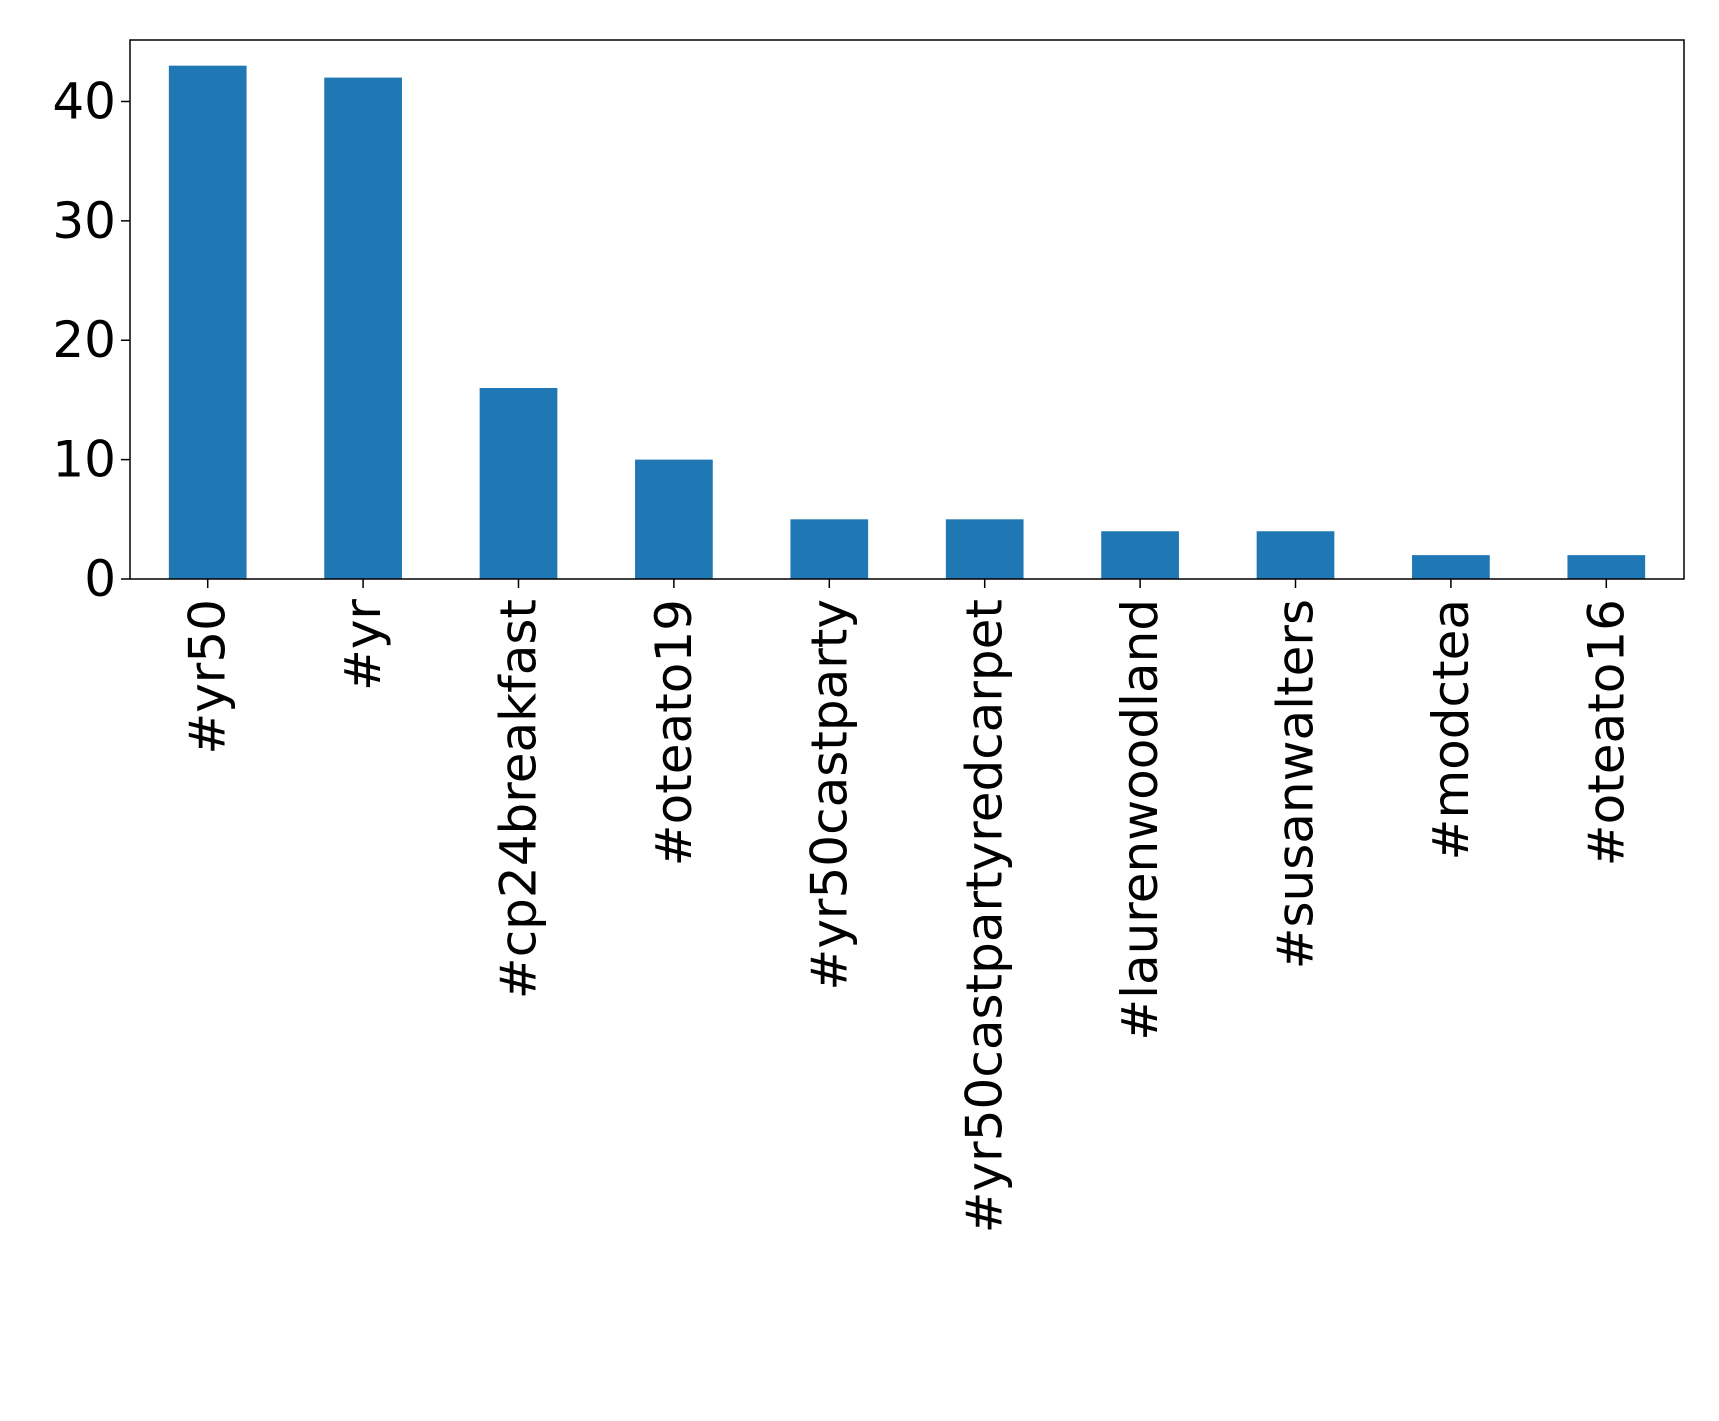 Image resolution: width=1719 pixels, height=1421 pixels. Describe the element at coordinates (1606, 732) in the screenshot. I see `x-tick-label: #oteato16` at that location.